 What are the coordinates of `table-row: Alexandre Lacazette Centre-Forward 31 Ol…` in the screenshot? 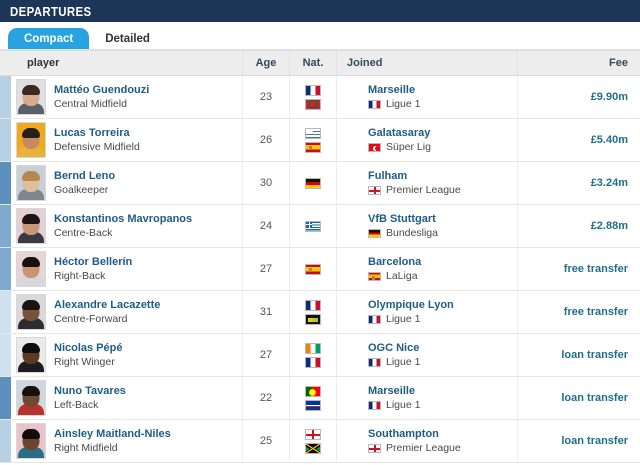 It's located at (320, 312).